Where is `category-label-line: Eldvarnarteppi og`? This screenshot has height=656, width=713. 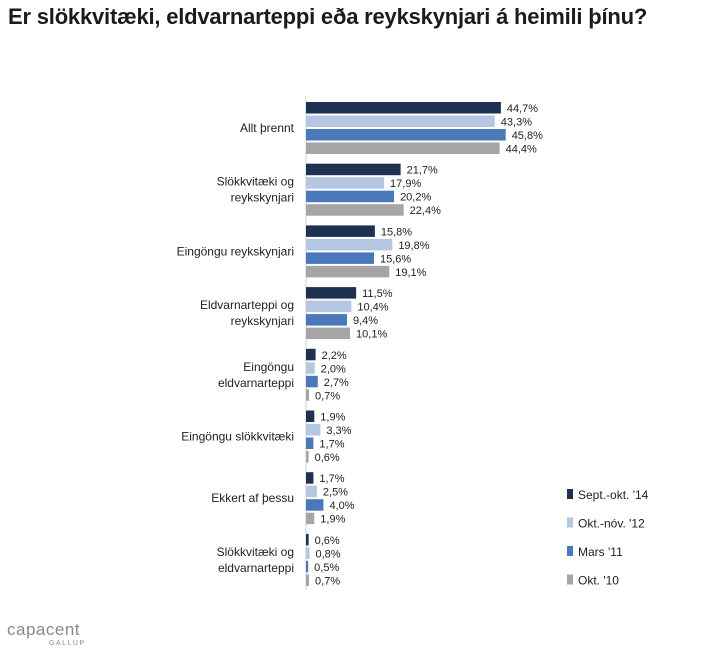 category-label-line: Eldvarnarteppi og is located at coordinates (247, 305).